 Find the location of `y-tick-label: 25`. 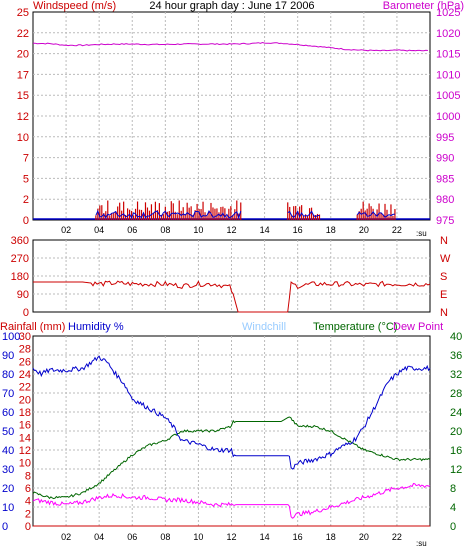

y-tick-label: 25 is located at coordinates (23, 13).